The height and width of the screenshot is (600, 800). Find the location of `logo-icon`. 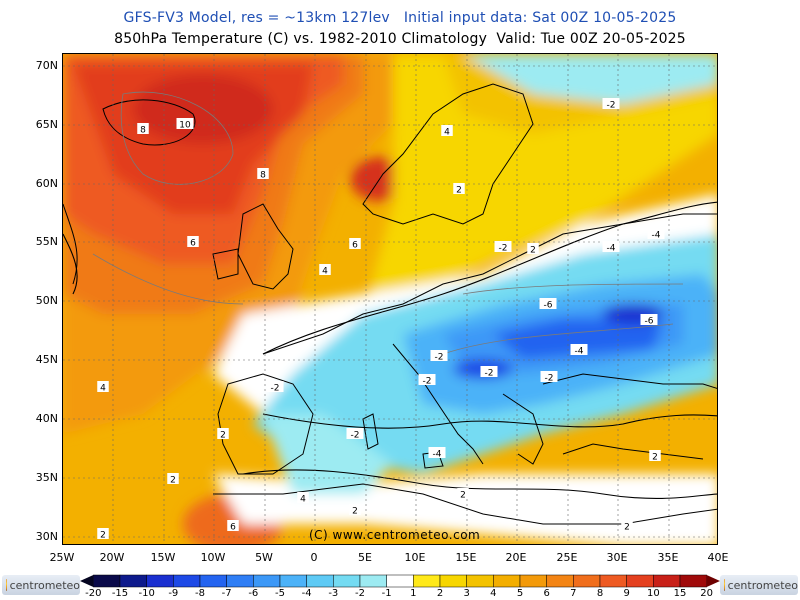

logo-icon is located at coordinates (724, 585).